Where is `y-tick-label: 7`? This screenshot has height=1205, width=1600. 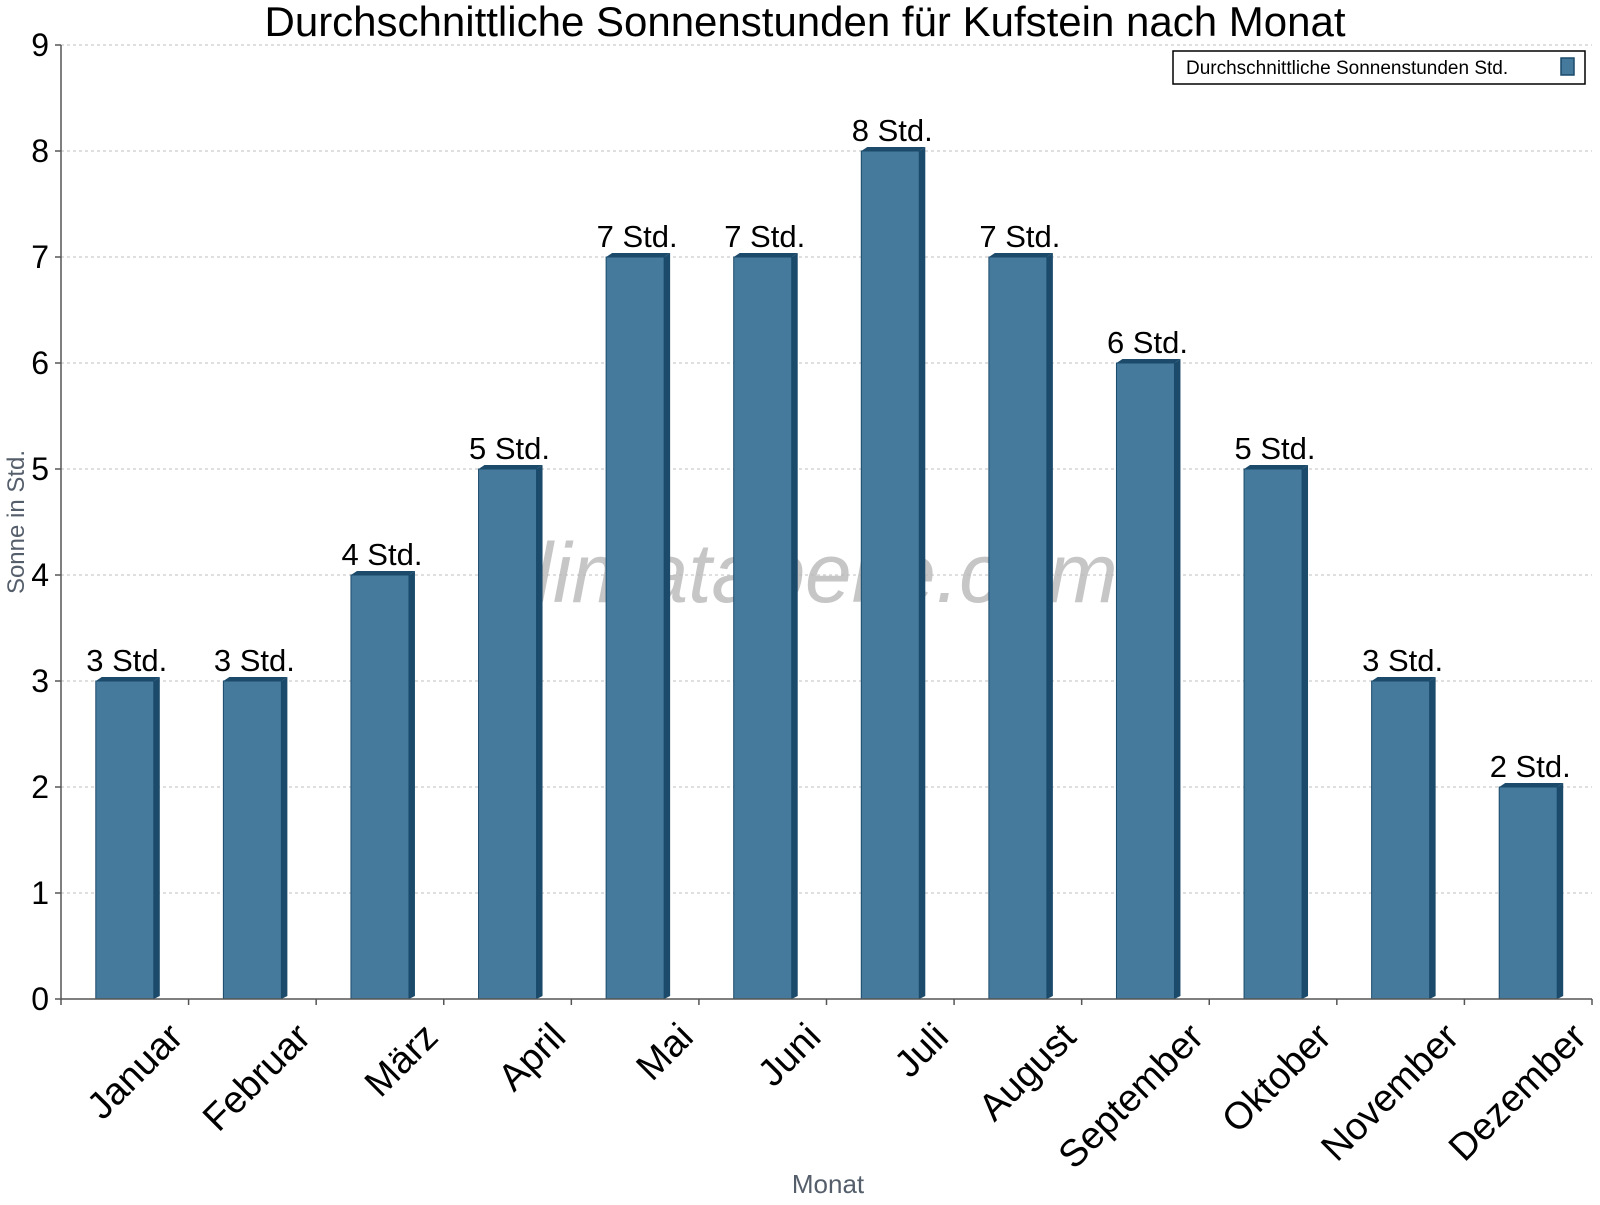
y-tick-label: 7 is located at coordinates (40, 257).